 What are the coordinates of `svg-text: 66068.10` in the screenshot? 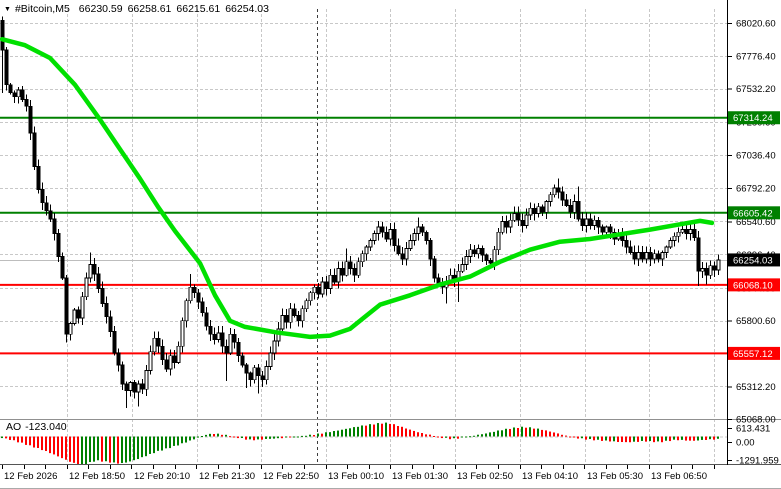 It's located at (753, 285).